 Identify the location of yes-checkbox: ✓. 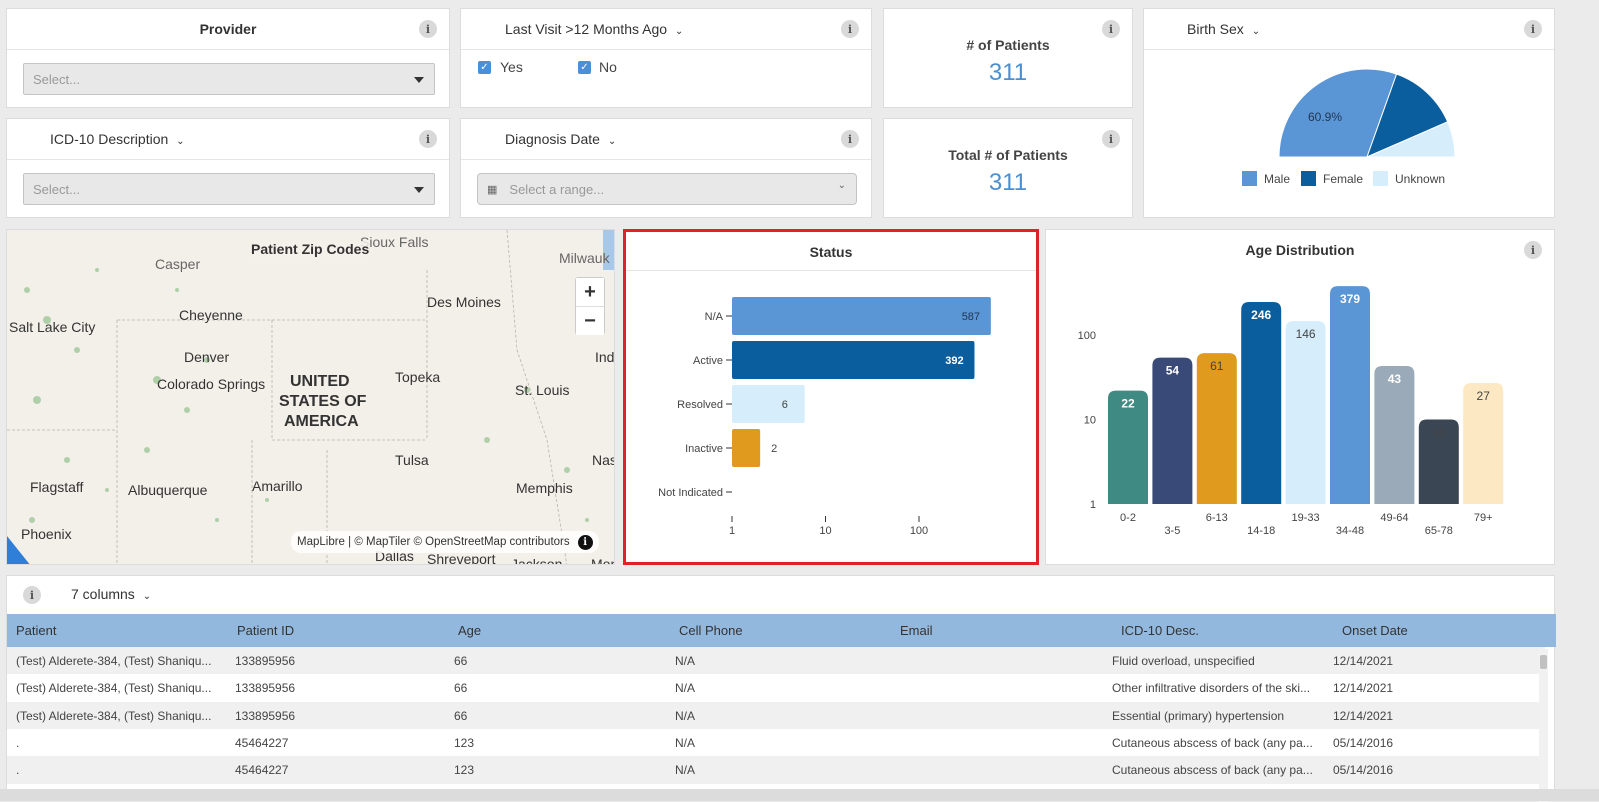
(484, 67).